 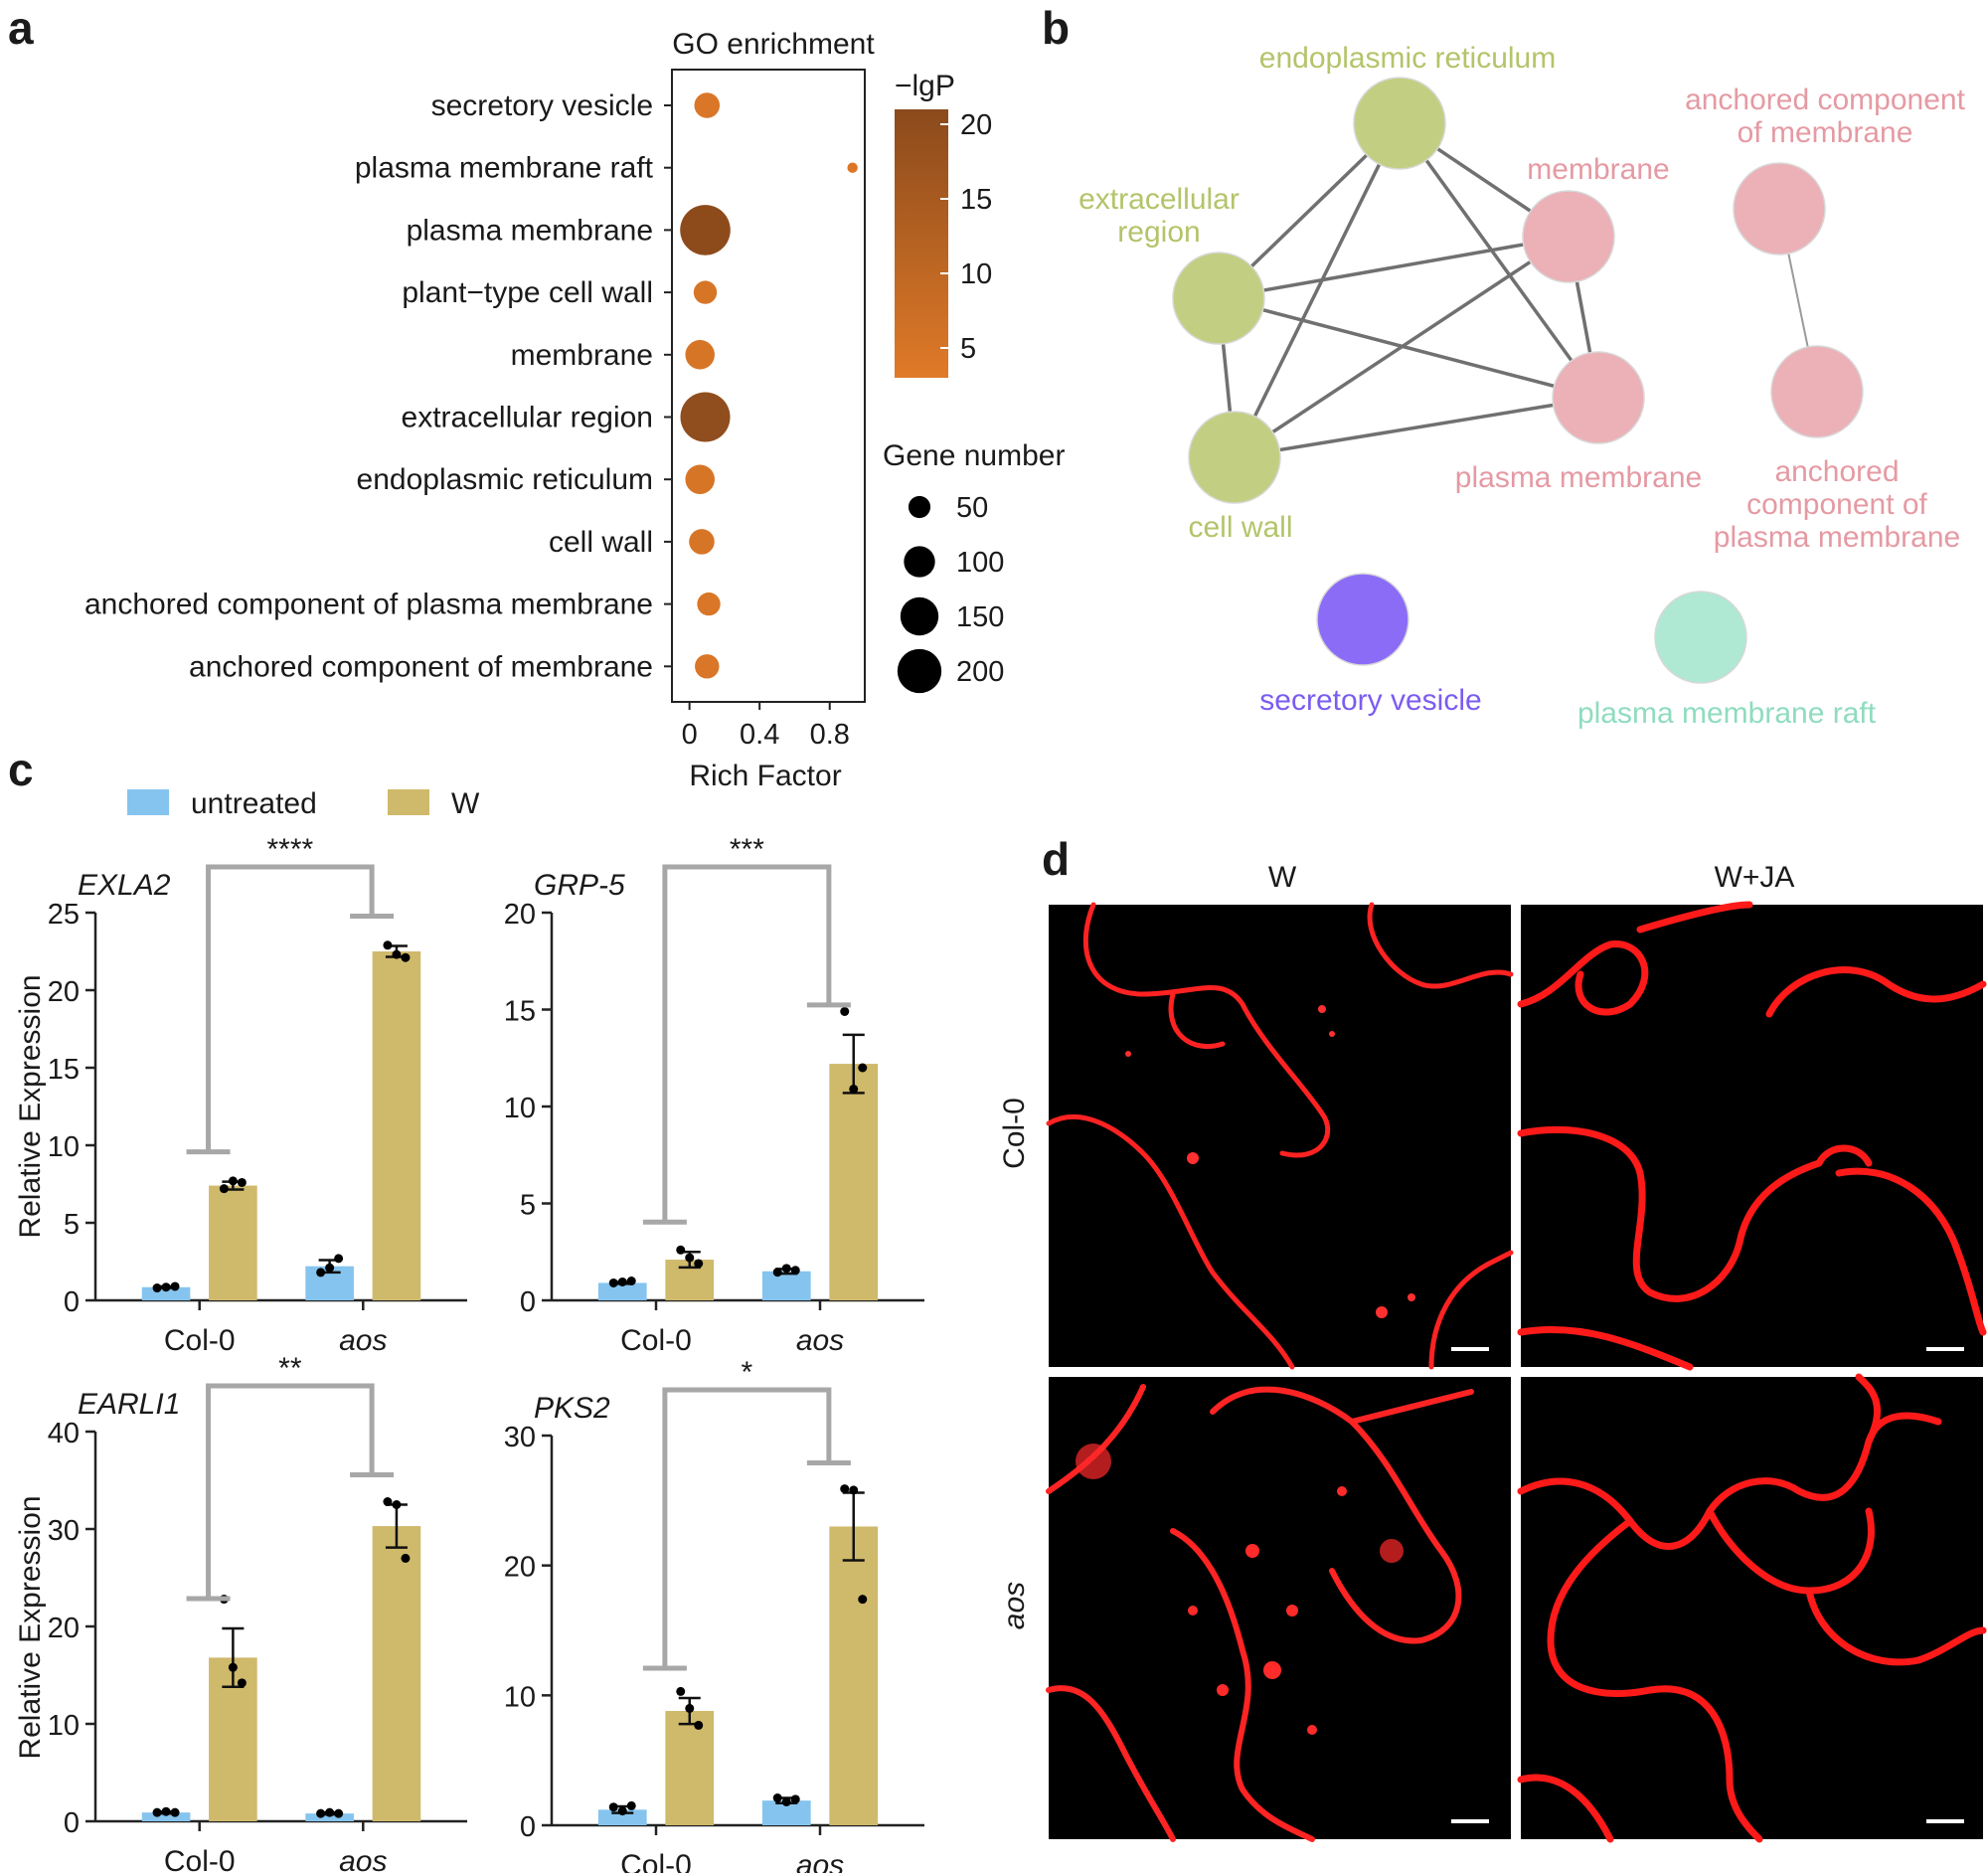 I want to click on micrograph-col-w: W, so click(x=1282, y=877).